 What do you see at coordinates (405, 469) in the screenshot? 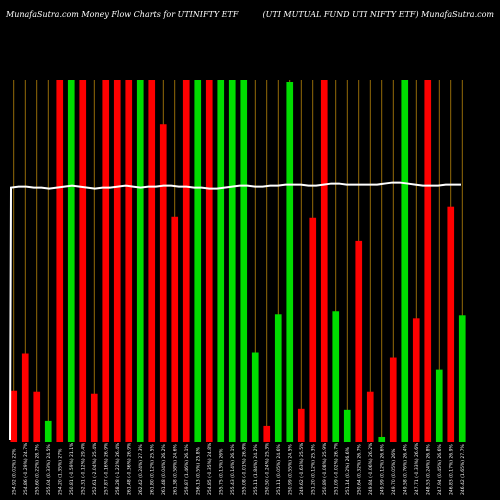
I see `x-tick-label: 249.58 (0.76%) 26.4%` at bounding box center [405, 469].